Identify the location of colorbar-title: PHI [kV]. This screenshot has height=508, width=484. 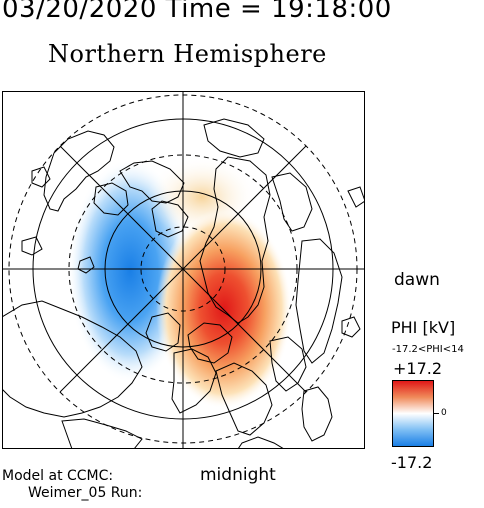
(423, 327).